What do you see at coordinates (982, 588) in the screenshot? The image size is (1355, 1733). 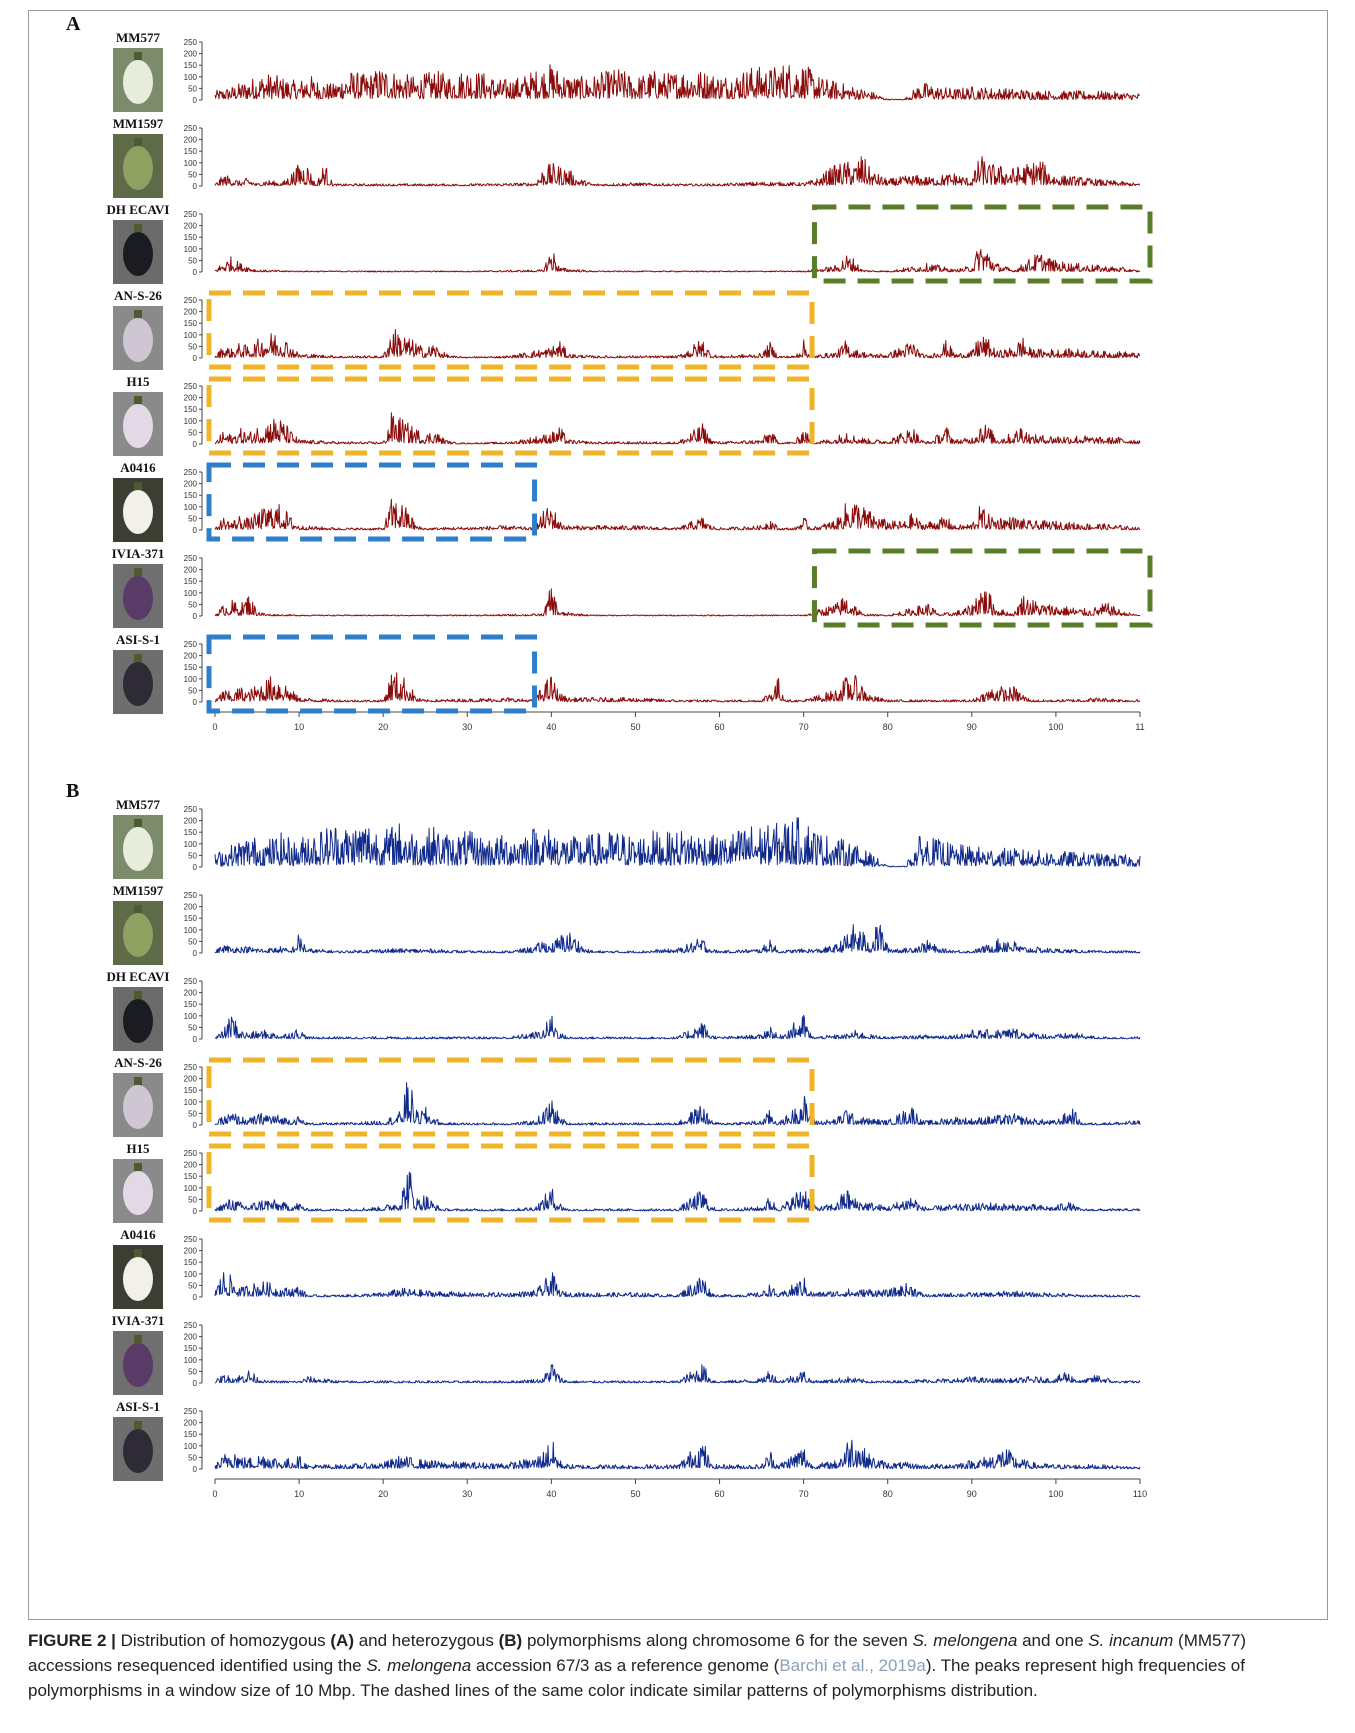 I see `dashed-box-green` at bounding box center [982, 588].